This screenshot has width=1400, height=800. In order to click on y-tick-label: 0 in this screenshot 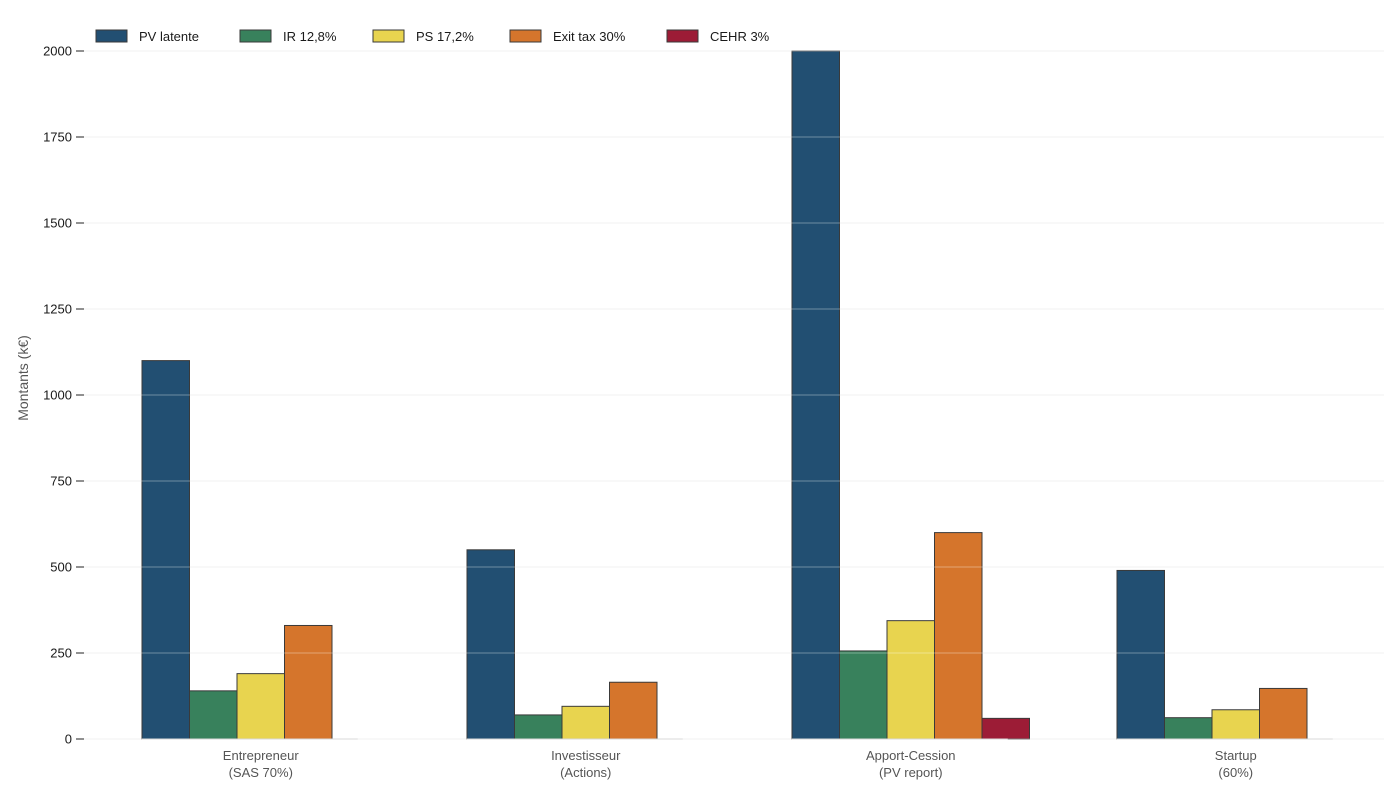, I will do `click(68, 739)`.